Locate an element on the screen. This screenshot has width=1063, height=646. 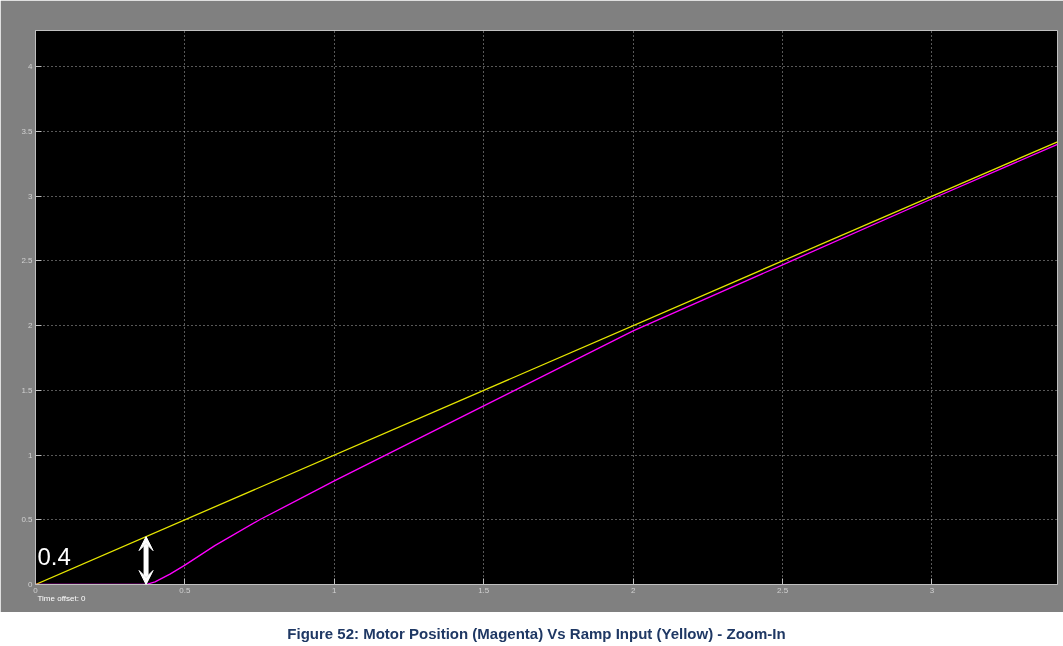
text: Figure 52: Motor Position (Magenta) Vs Ramp Input (Yellow) - Zoom-In is located at coordinates (536, 634).